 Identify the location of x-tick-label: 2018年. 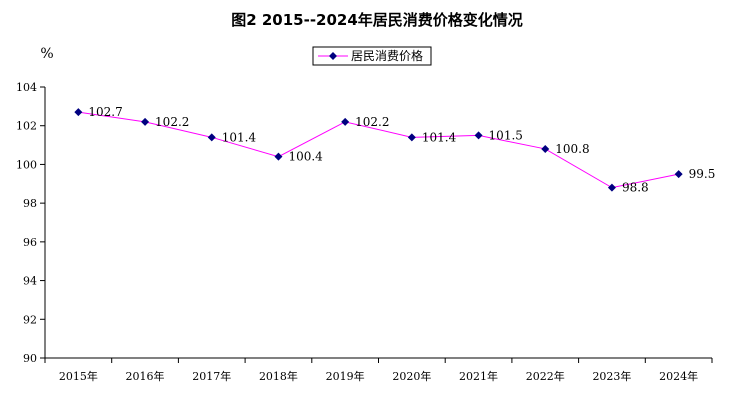
(278, 376).